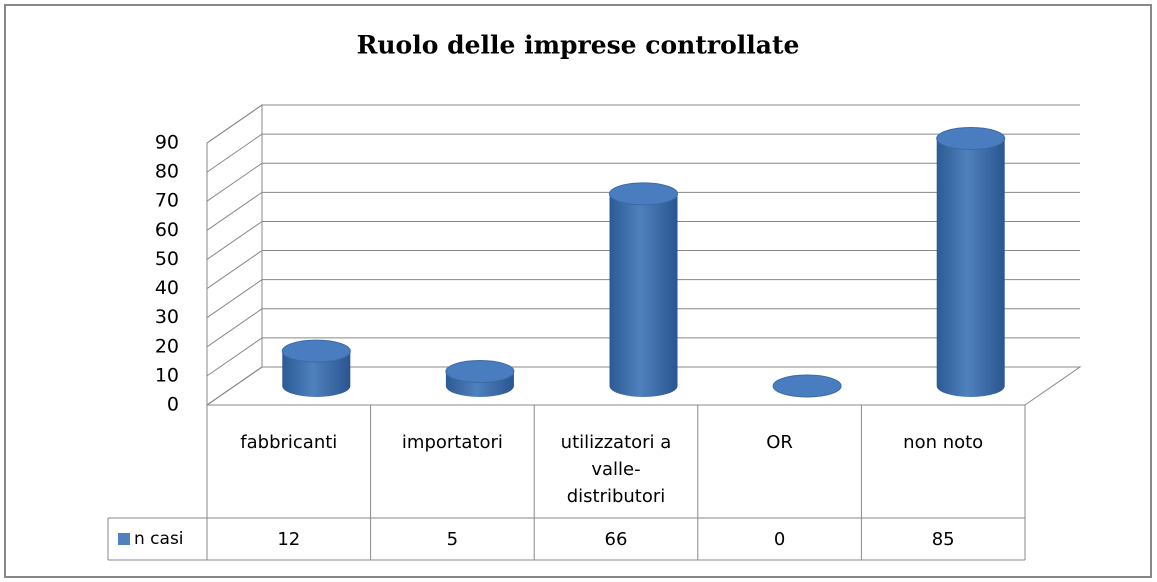  Describe the element at coordinates (289, 442) in the screenshot. I see `category-label: fabbricanti` at that location.